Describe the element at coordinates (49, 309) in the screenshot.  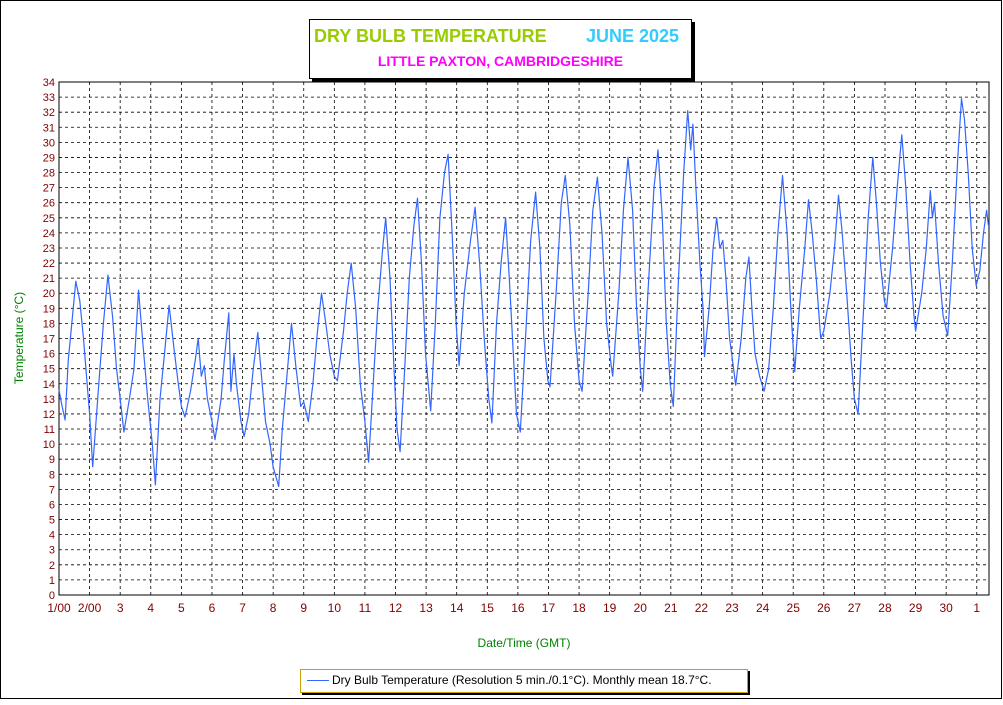
I see `y-tick-label: 19` at that location.